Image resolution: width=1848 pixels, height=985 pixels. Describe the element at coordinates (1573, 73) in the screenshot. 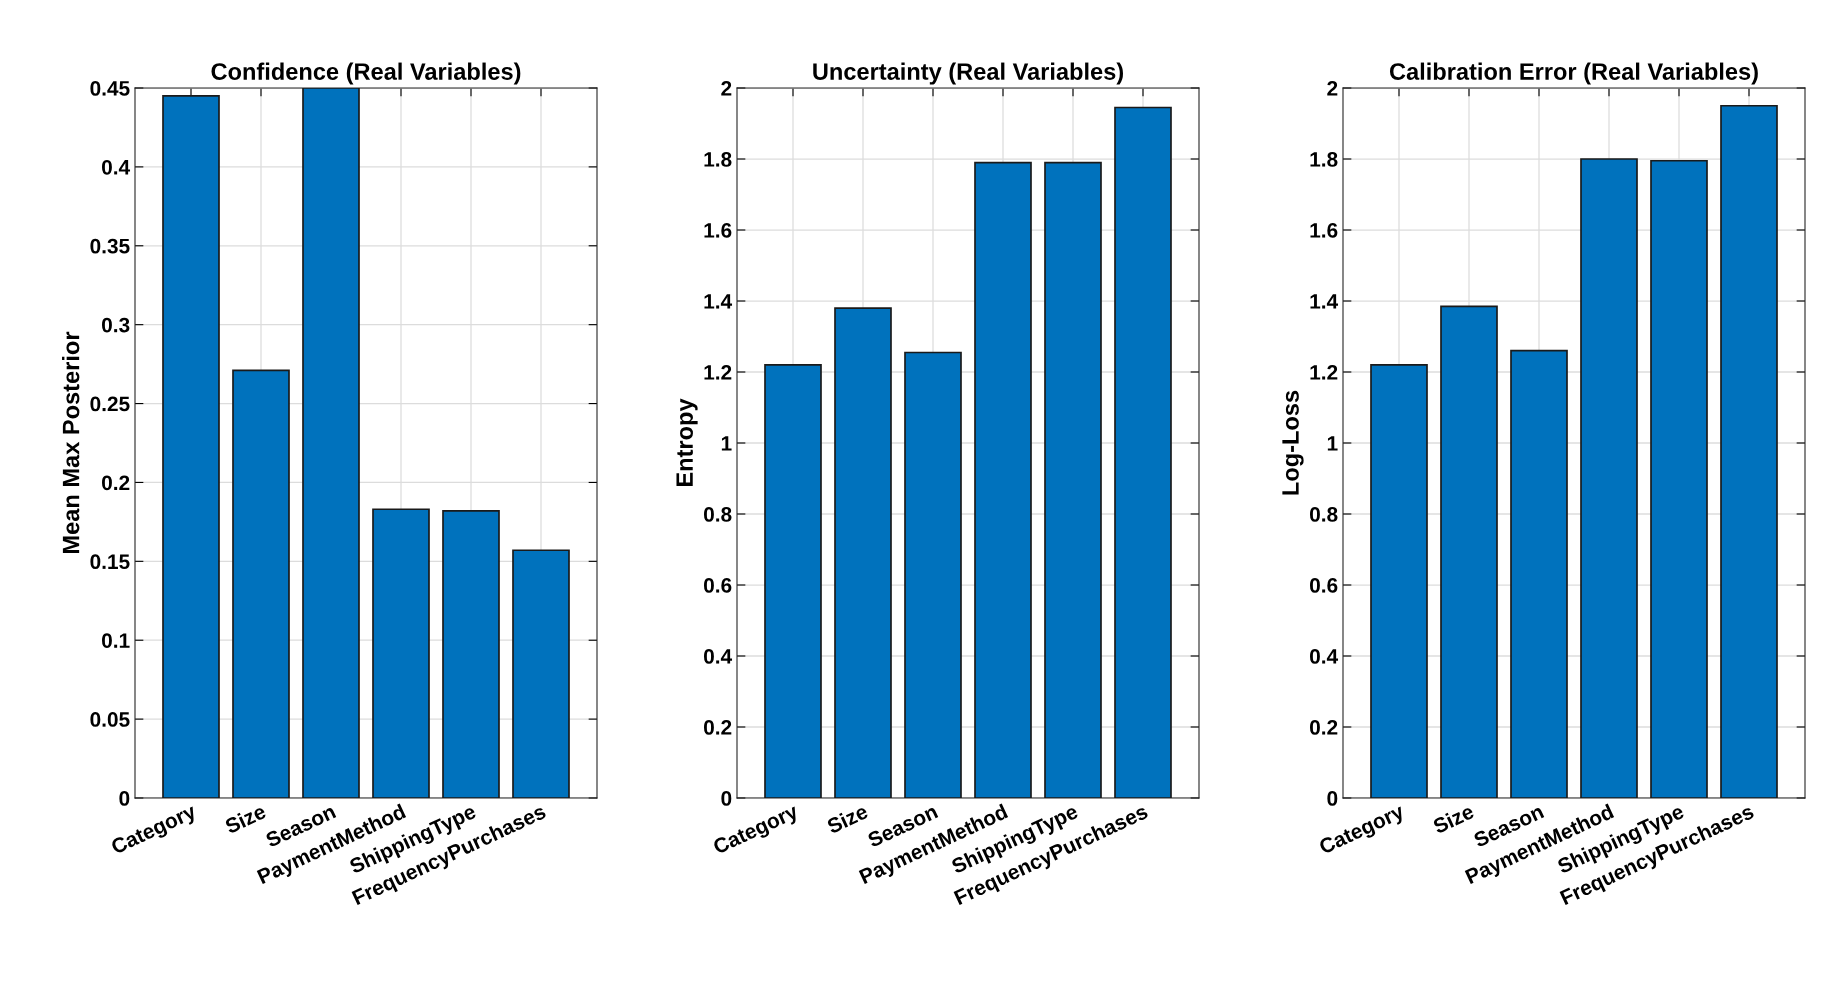

I see `chart-title: Calibration Error (Real Variables)` at that location.